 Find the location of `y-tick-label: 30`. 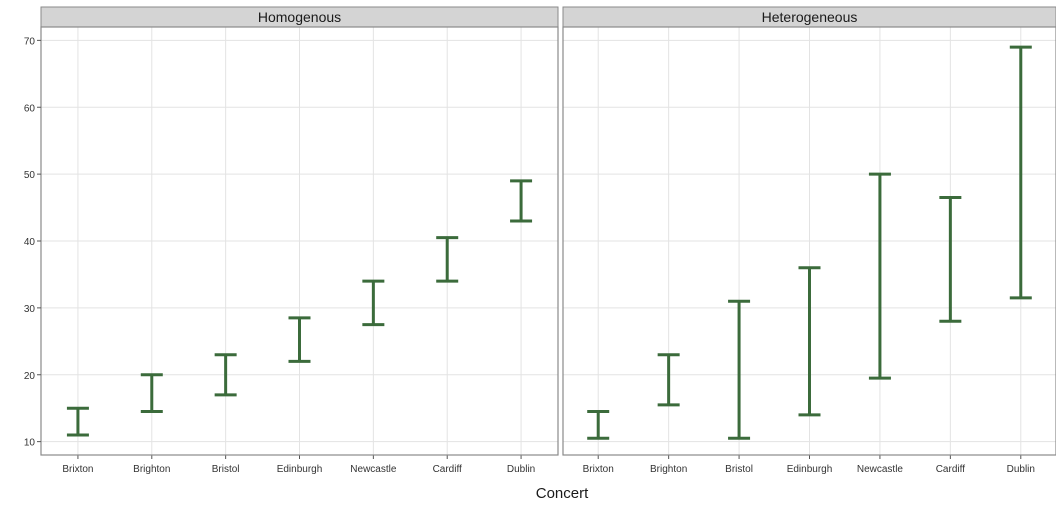

y-tick-label: 30 is located at coordinates (30, 309).